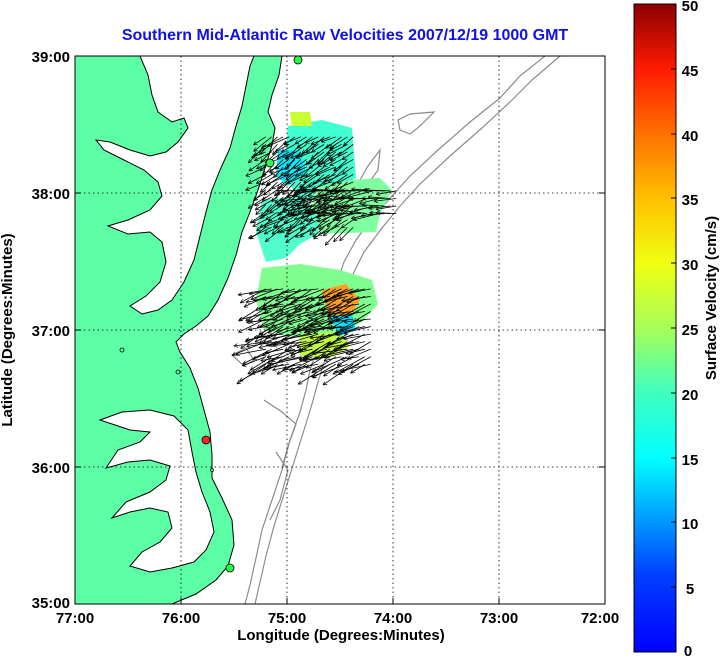  I want to click on x-tick-label: 77:00, so click(75, 618).